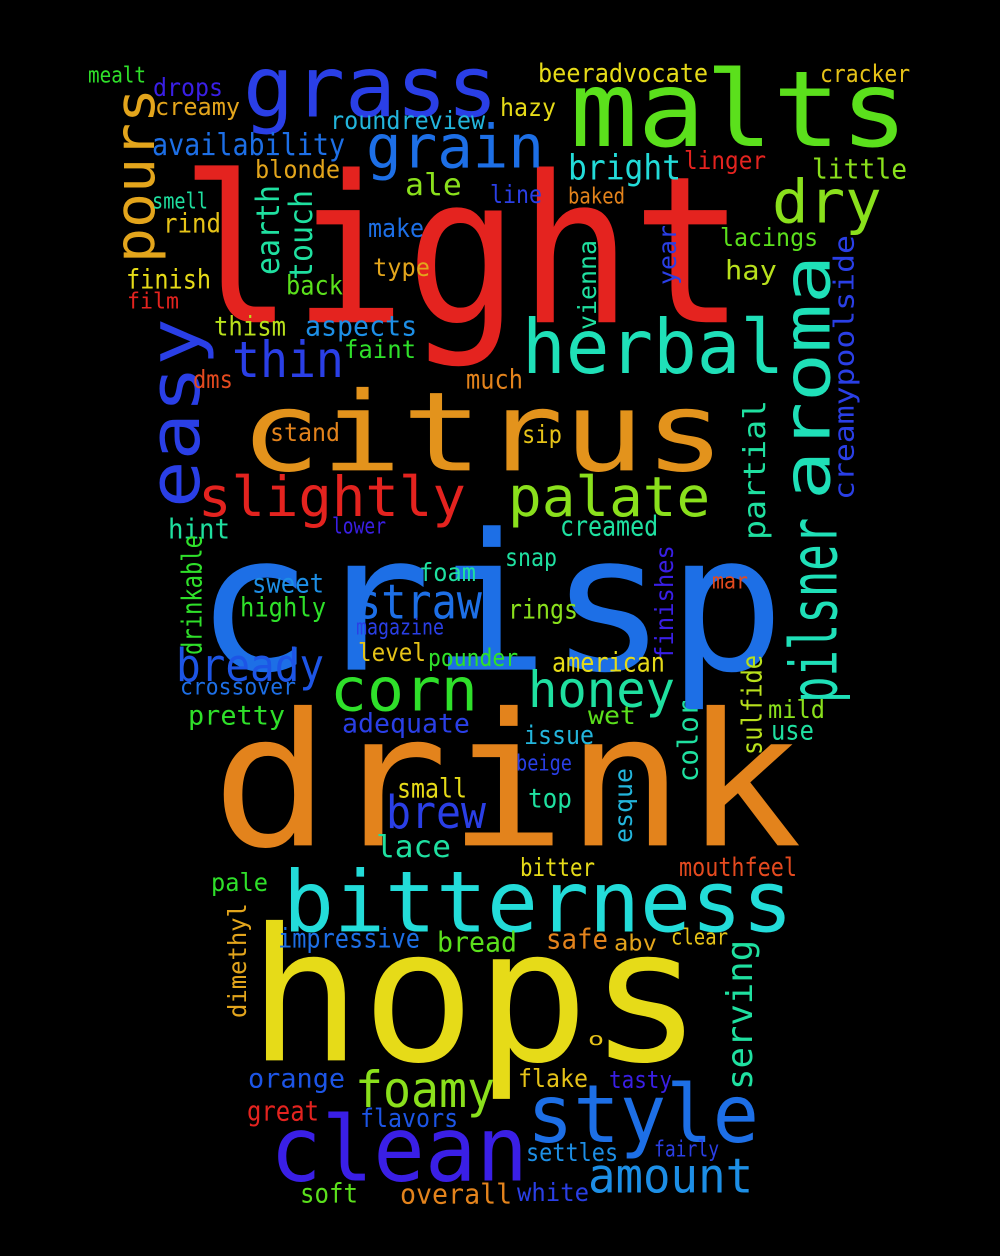 This screenshot has width=1000, height=1256. What do you see at coordinates (380, 349) in the screenshot?
I see `word-faint: faint` at bounding box center [380, 349].